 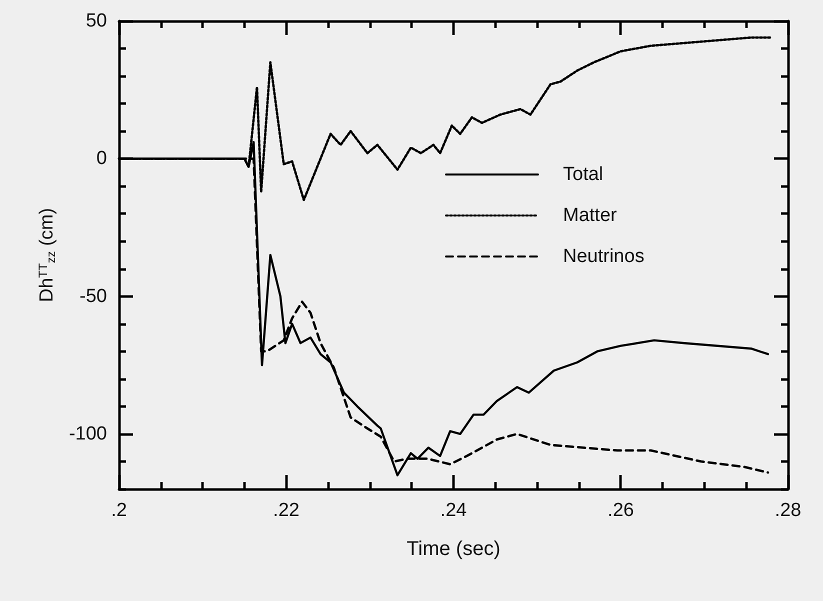 I want to click on legend-label: Neutrinos, so click(x=603, y=256).